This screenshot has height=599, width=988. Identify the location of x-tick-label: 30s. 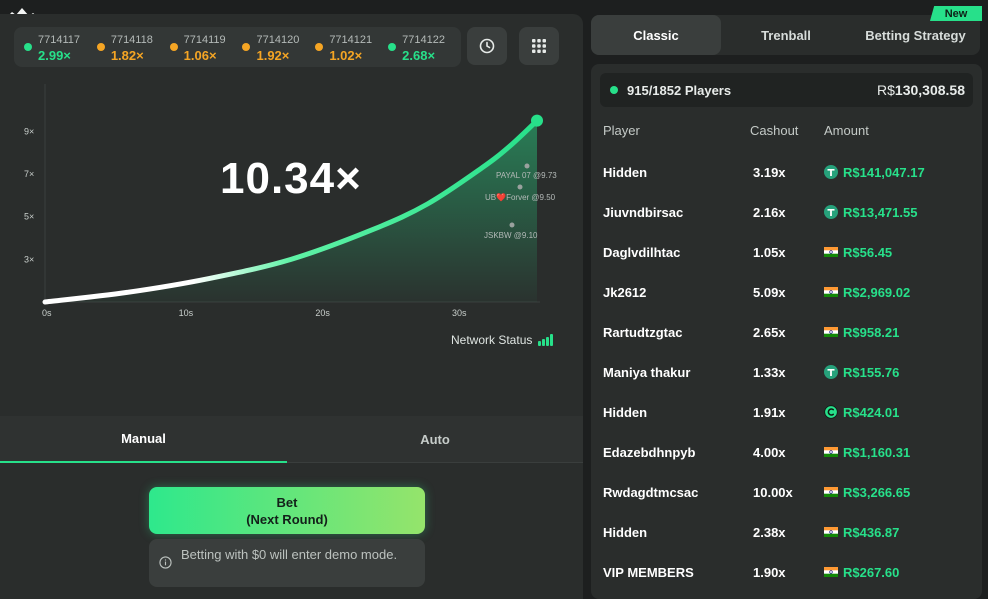
(459, 313).